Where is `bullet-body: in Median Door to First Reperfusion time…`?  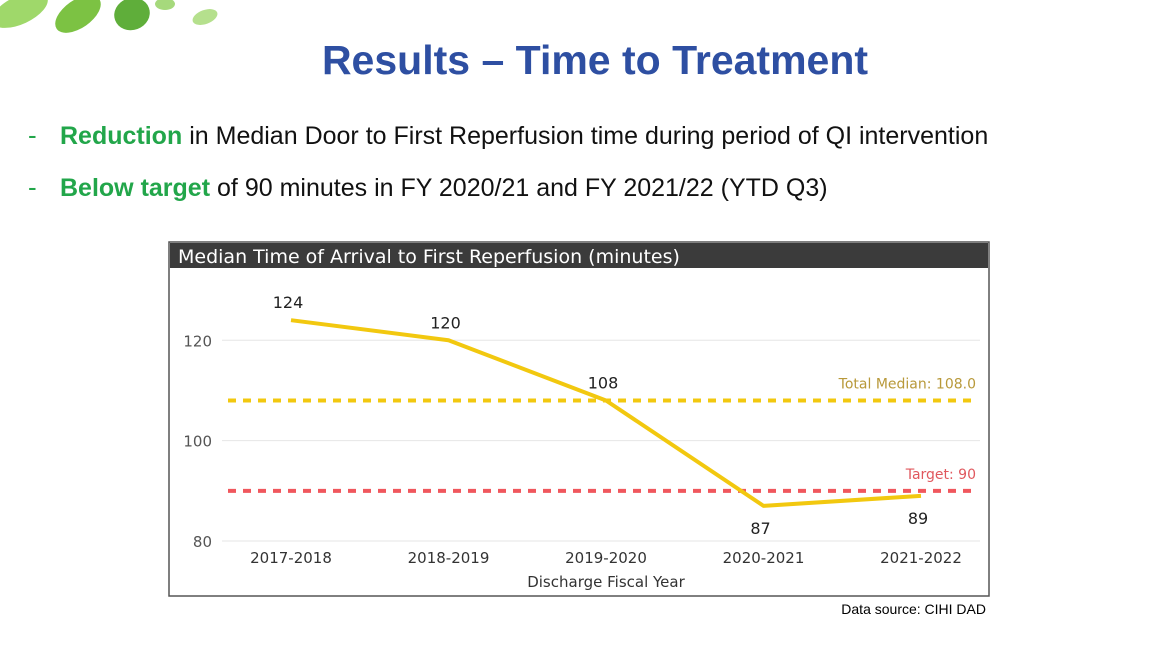
bullet-body: in Median Door to First Reperfusion time… is located at coordinates (588, 136).